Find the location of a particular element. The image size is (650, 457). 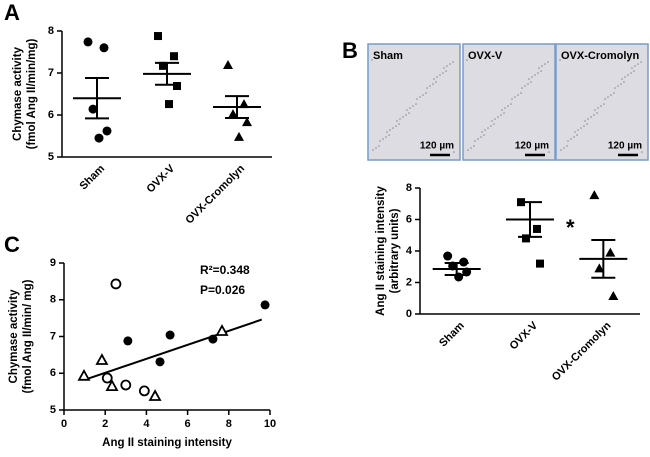

y-tick-label: 7 is located at coordinates (51, 73).